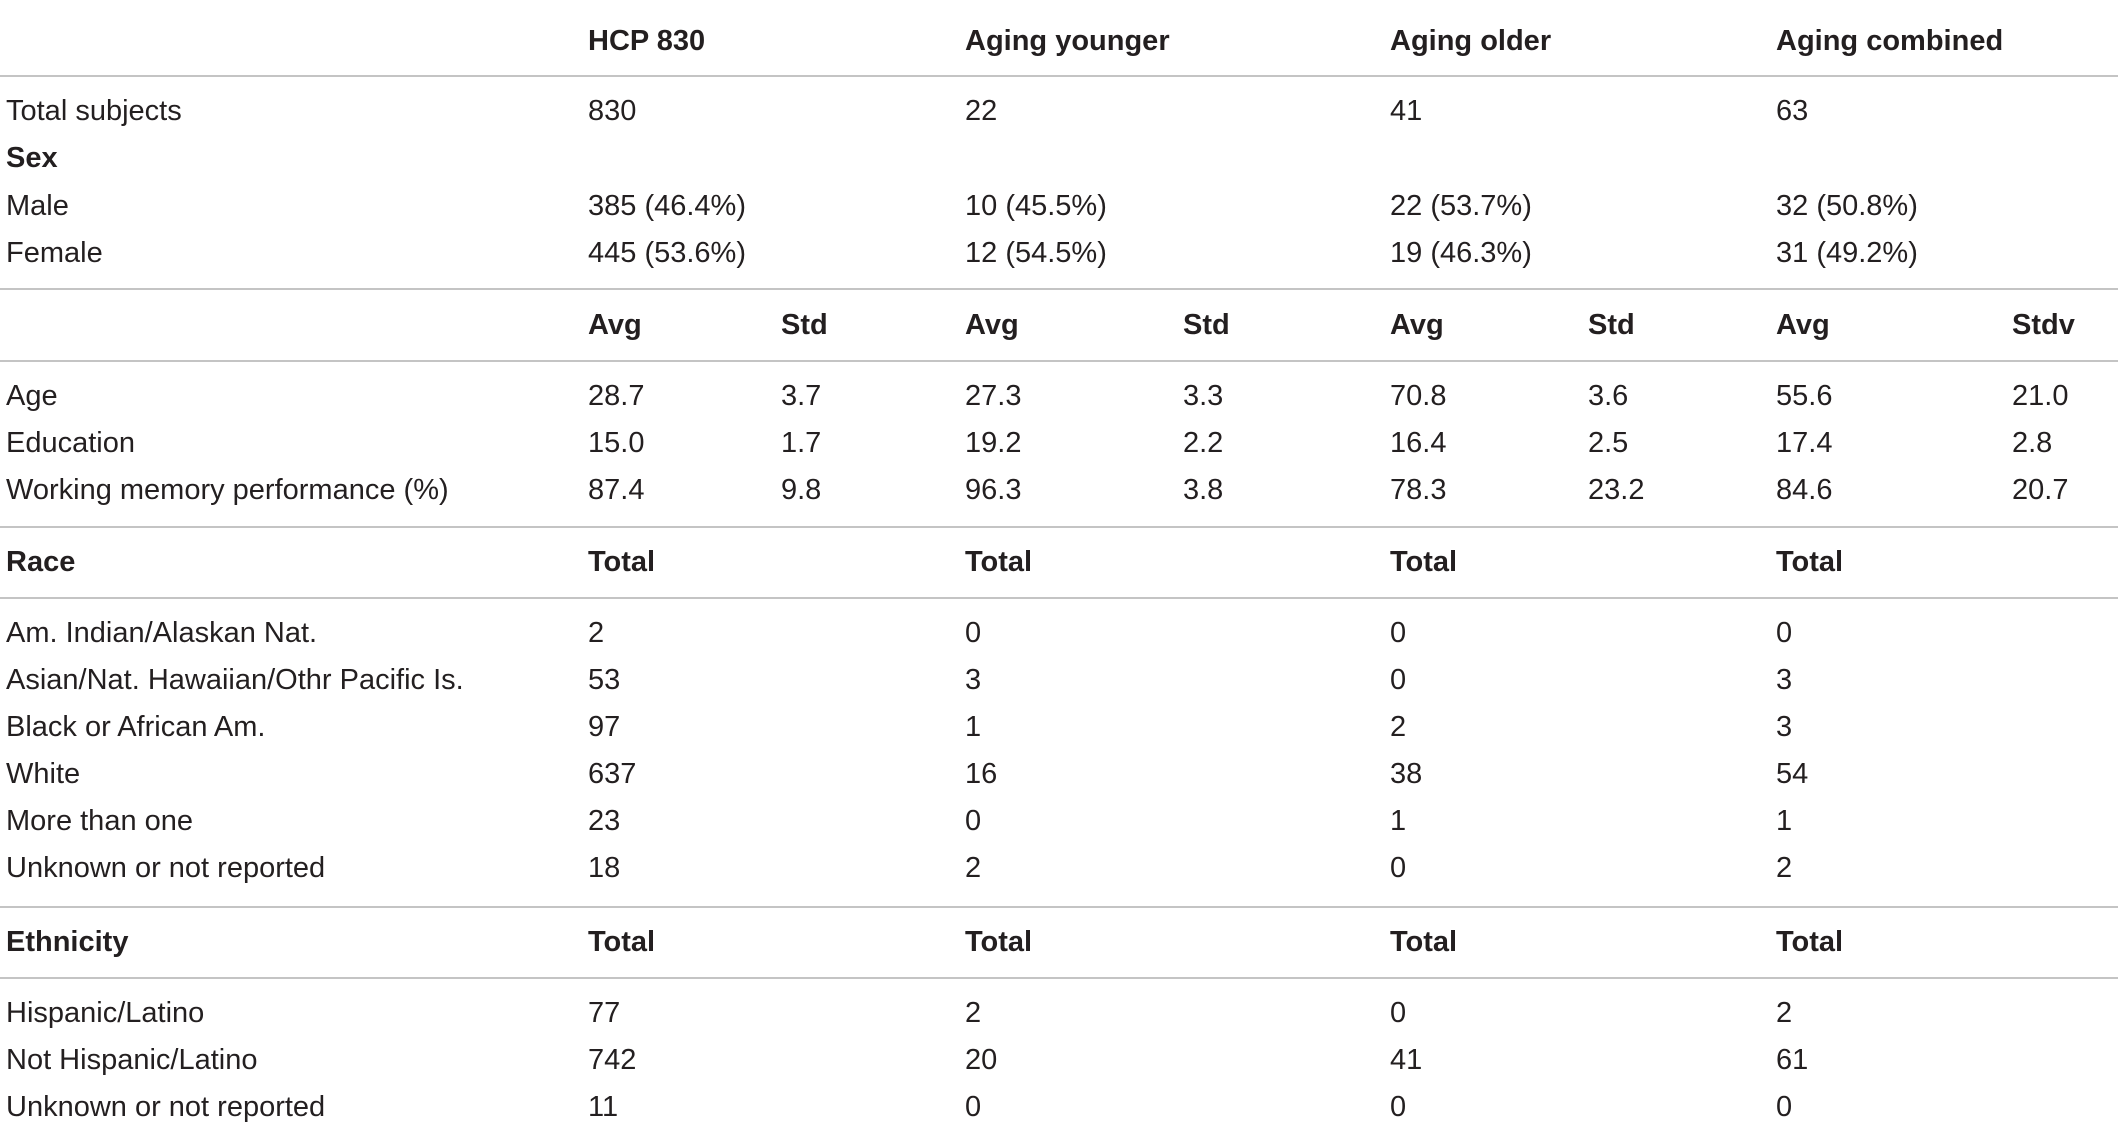  Describe the element at coordinates (1036, 253) in the screenshot. I see `cell-value: 12 (54.5%)` at that location.